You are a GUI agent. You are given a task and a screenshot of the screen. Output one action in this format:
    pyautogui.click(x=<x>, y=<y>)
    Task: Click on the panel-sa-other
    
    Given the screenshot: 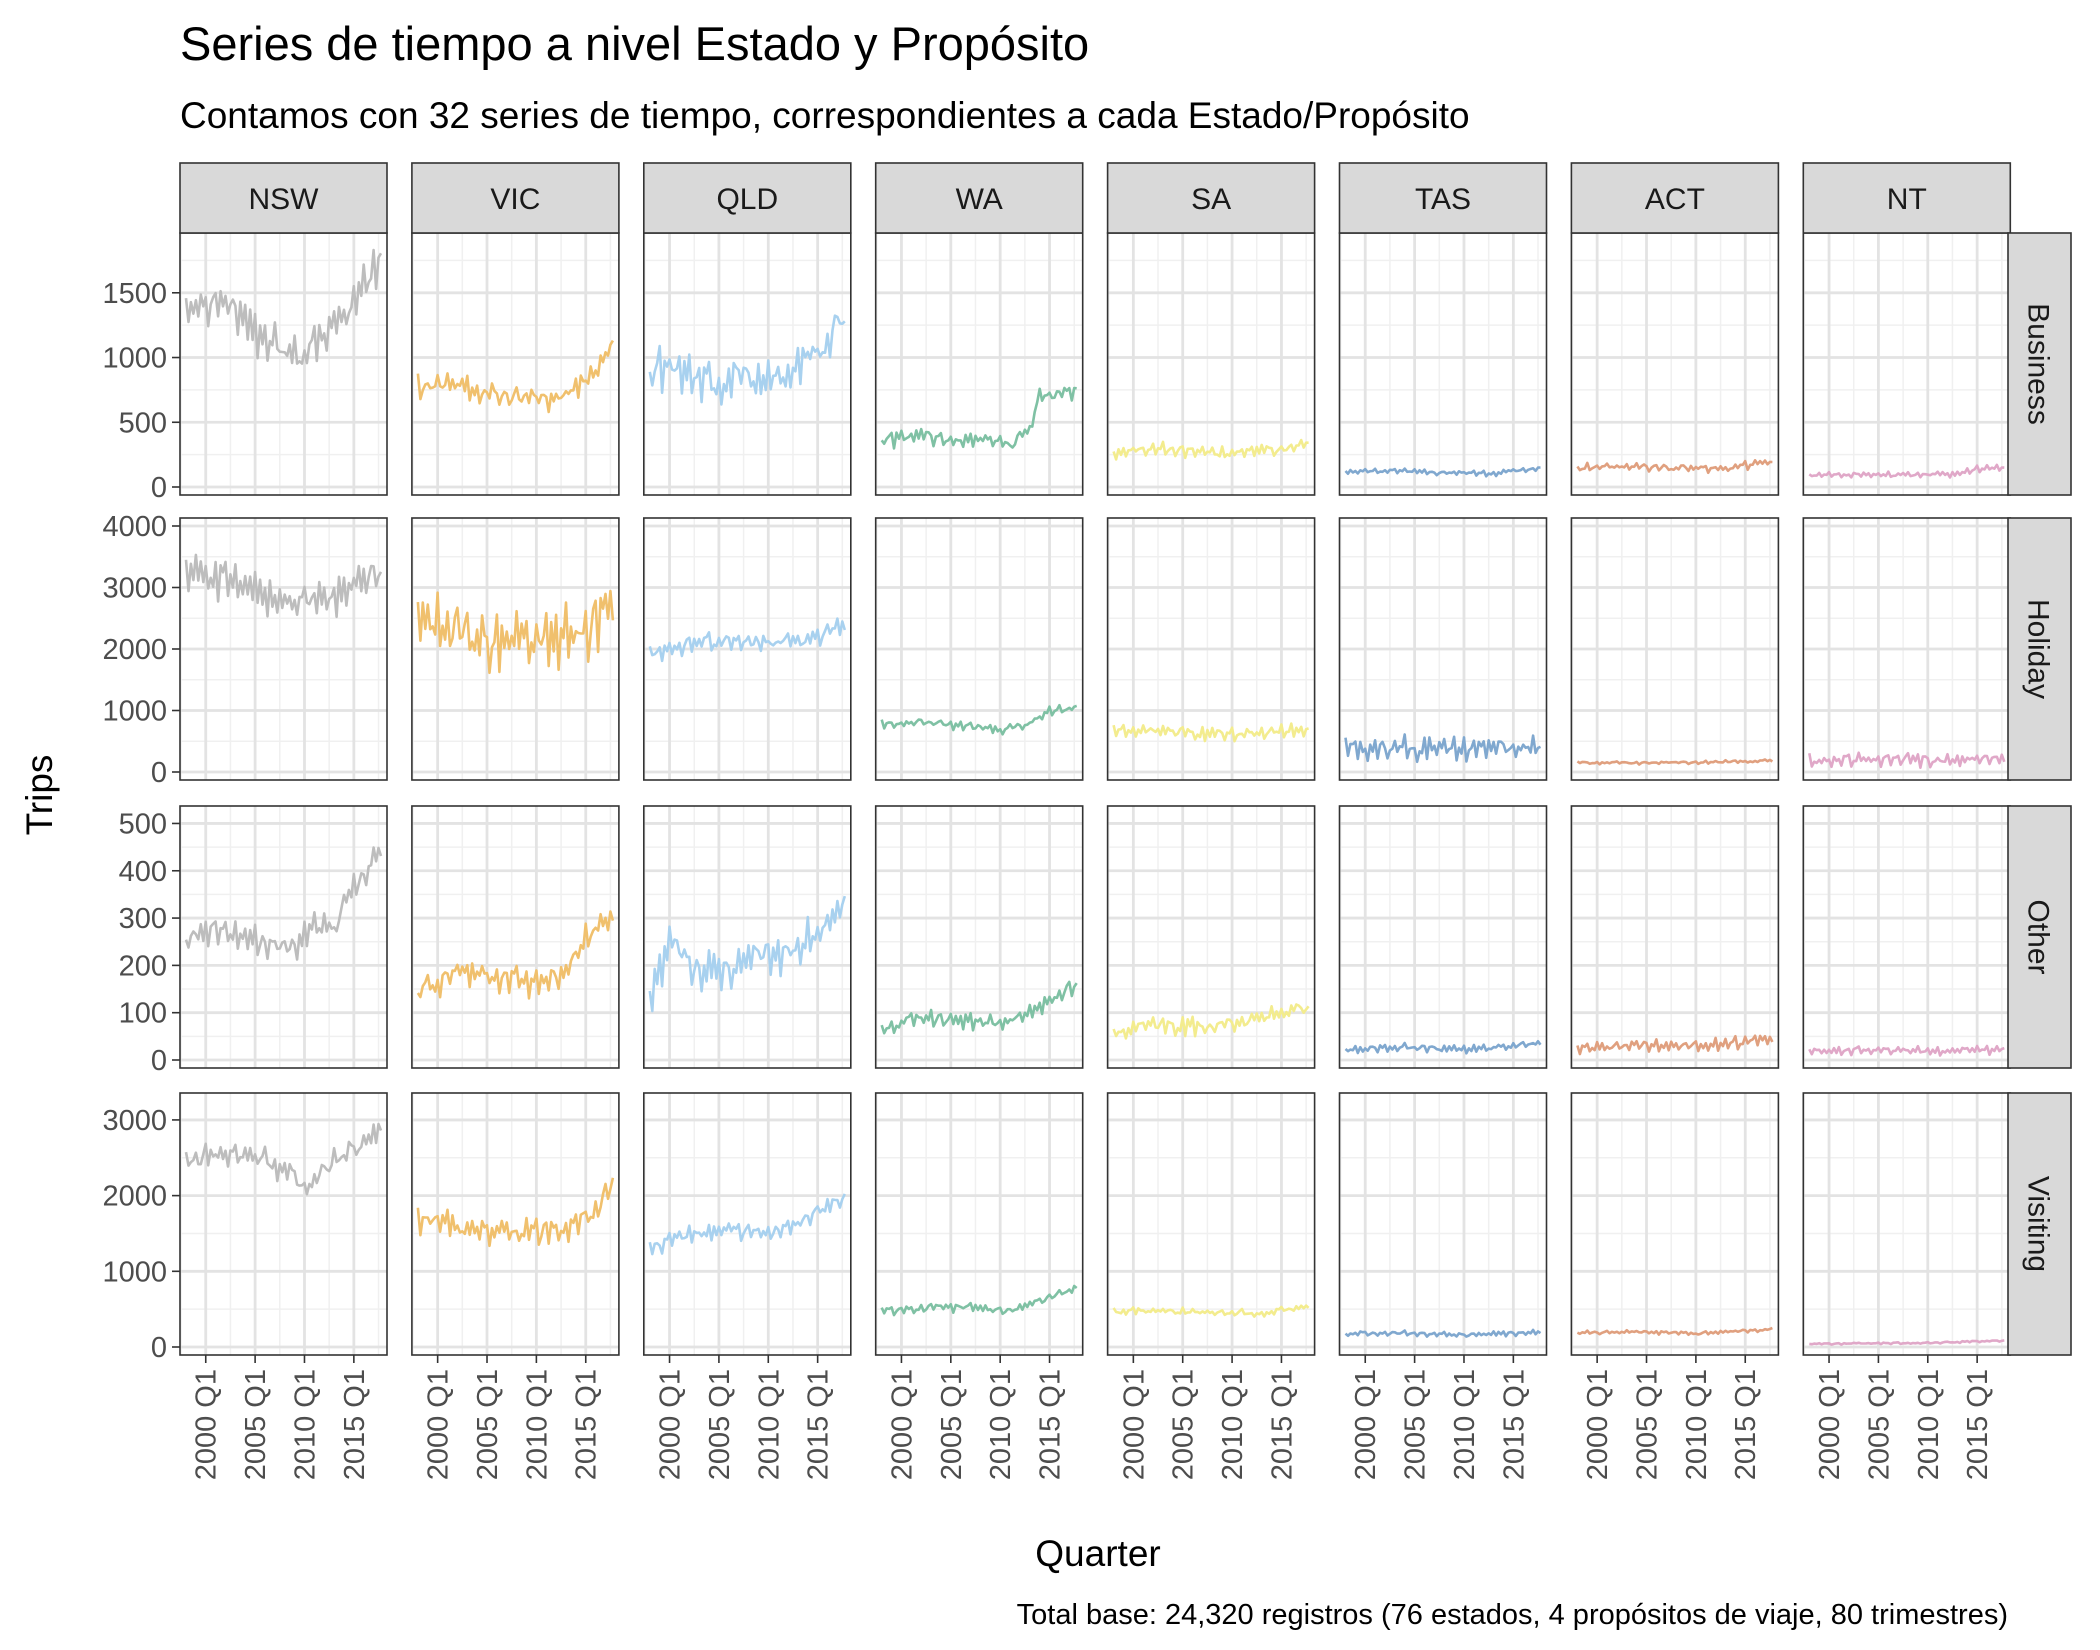 What is the action you would take?
    pyautogui.click(x=1211, y=937)
    